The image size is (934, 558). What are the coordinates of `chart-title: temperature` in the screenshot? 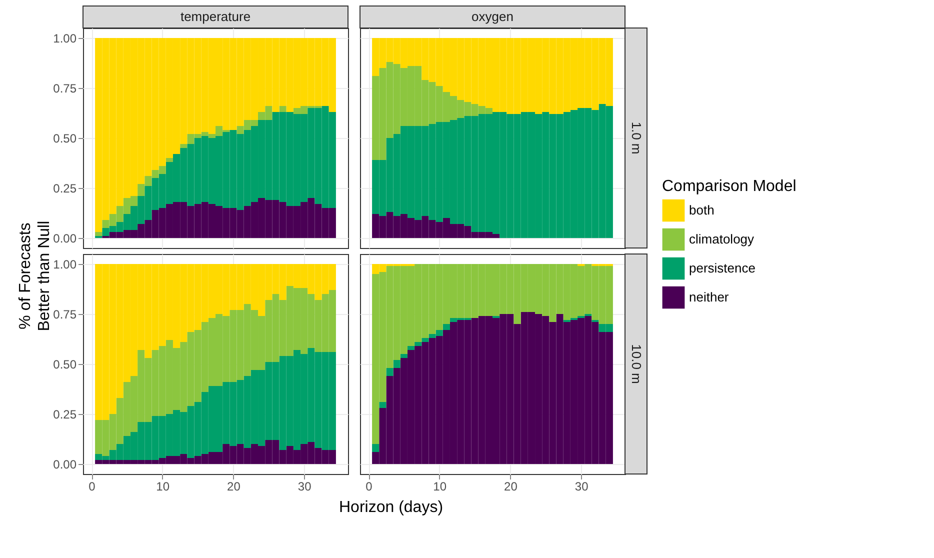 It's located at (215, 16).